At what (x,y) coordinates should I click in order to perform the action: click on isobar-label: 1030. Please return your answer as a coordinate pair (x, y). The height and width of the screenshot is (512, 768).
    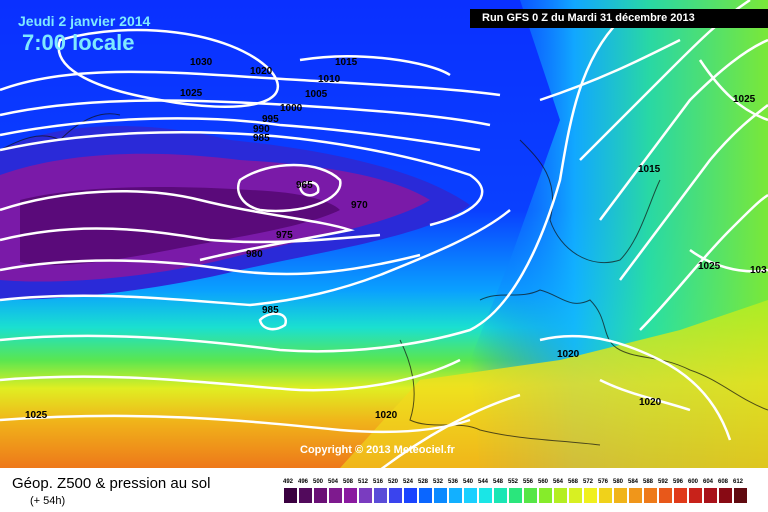
    Looking at the image, I should click on (201, 62).